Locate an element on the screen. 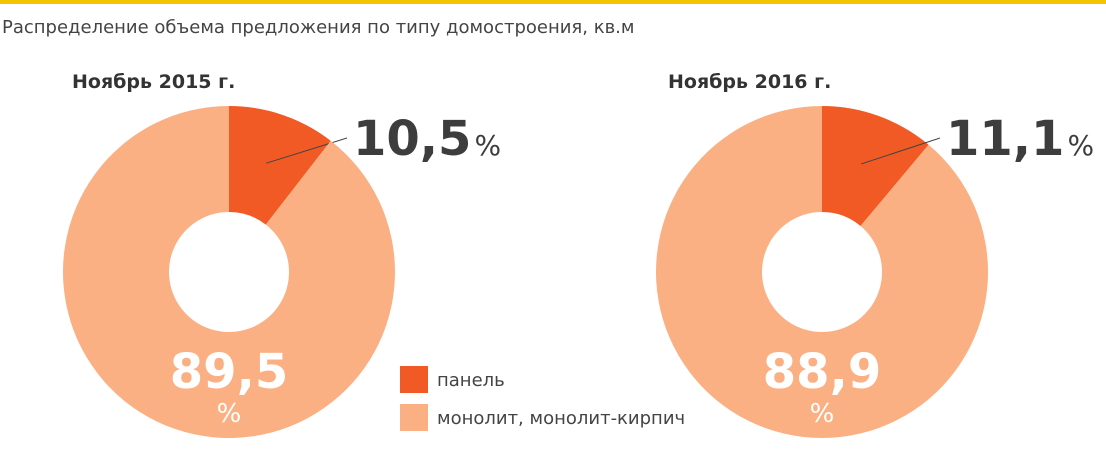  value-number: 11,1 is located at coordinates (1005, 139).